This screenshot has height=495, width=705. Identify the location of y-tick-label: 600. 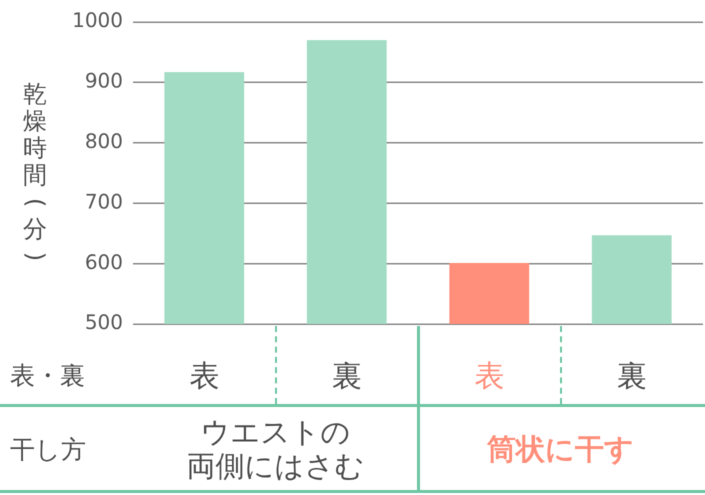
(103, 262).